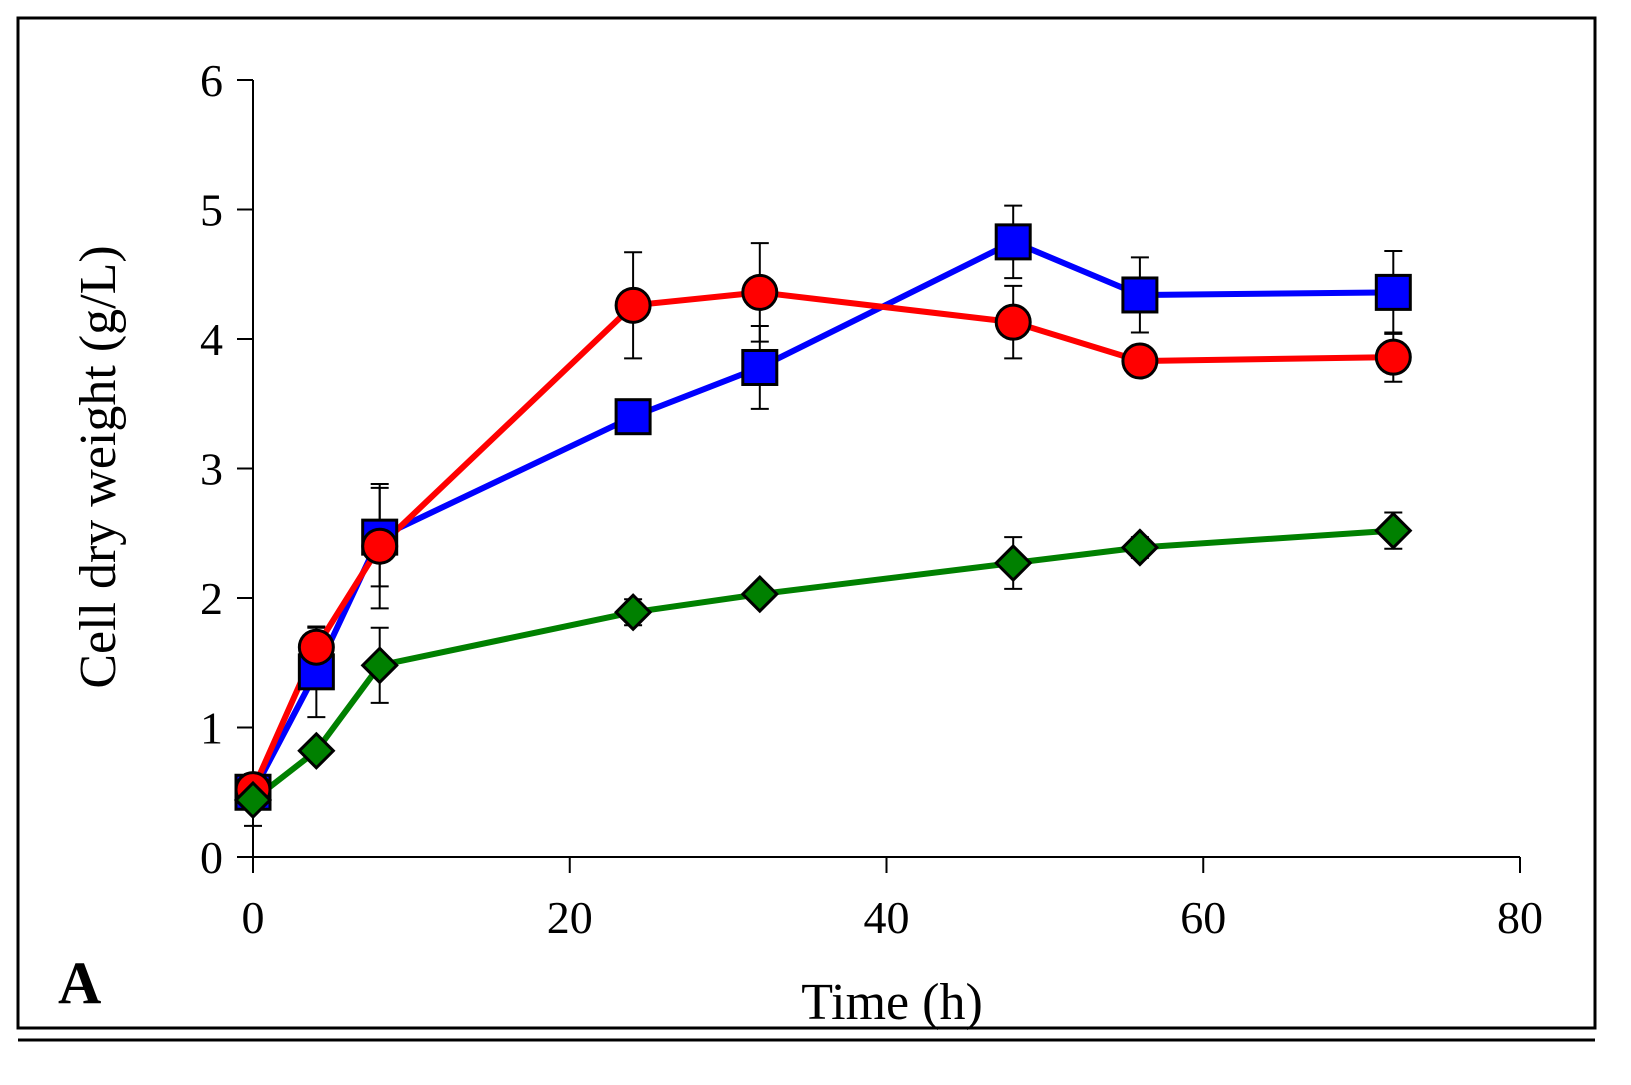 This screenshot has width=1631, height=1085. I want to click on panel-label: A, so click(79, 983).